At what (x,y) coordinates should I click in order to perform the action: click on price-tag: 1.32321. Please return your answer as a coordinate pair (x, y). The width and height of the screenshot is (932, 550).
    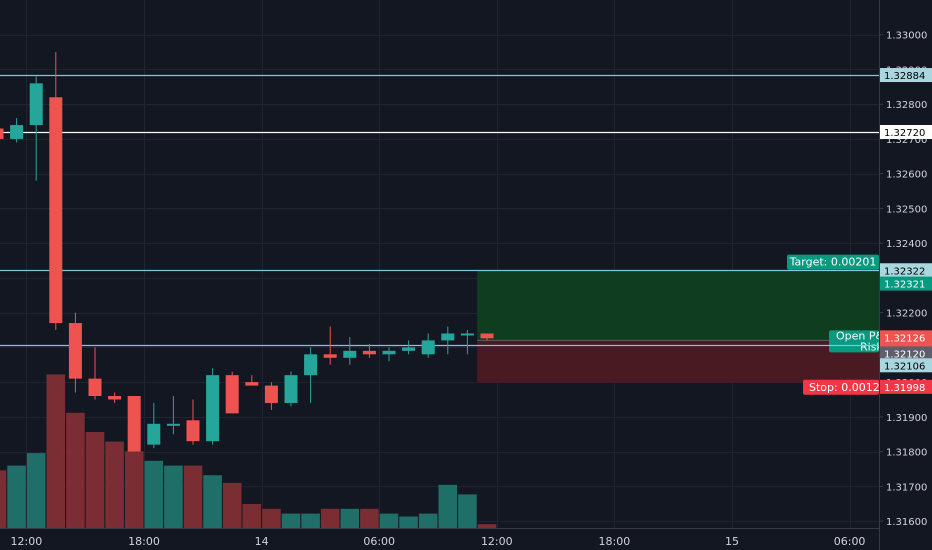
    Looking at the image, I should click on (904, 285).